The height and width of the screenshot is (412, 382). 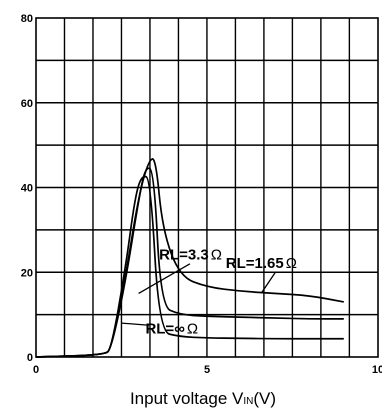 What do you see at coordinates (187, 398) in the screenshot?
I see `x-axis-label-main: Input voltage V` at bounding box center [187, 398].